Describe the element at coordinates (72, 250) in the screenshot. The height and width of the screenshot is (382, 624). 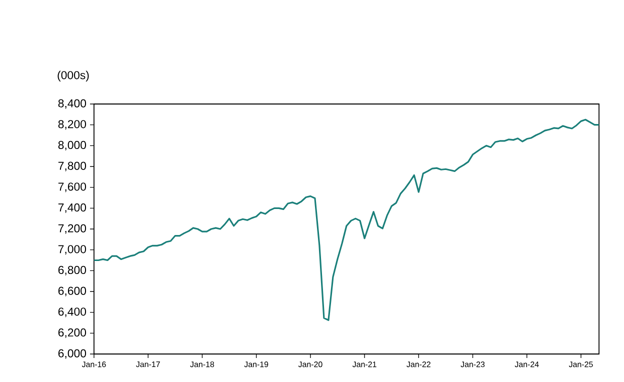
I see `y-tick-label: 7,000` at that location.